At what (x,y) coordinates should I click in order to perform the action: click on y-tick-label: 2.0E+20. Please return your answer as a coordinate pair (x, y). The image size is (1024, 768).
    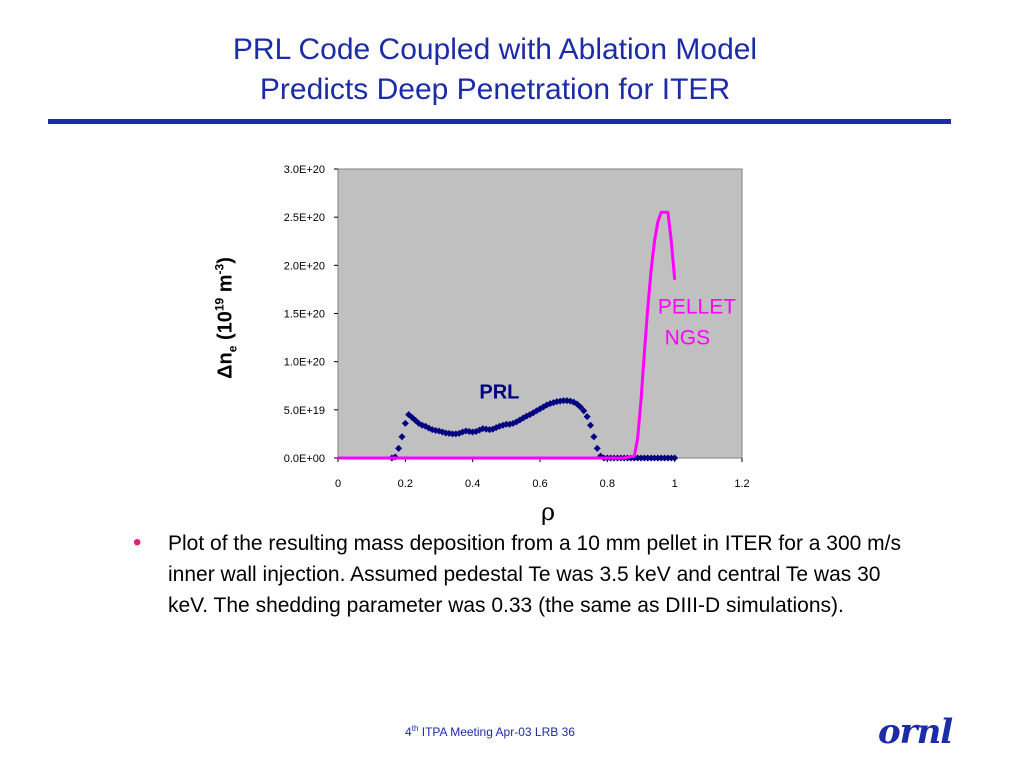
    Looking at the image, I should click on (304, 266).